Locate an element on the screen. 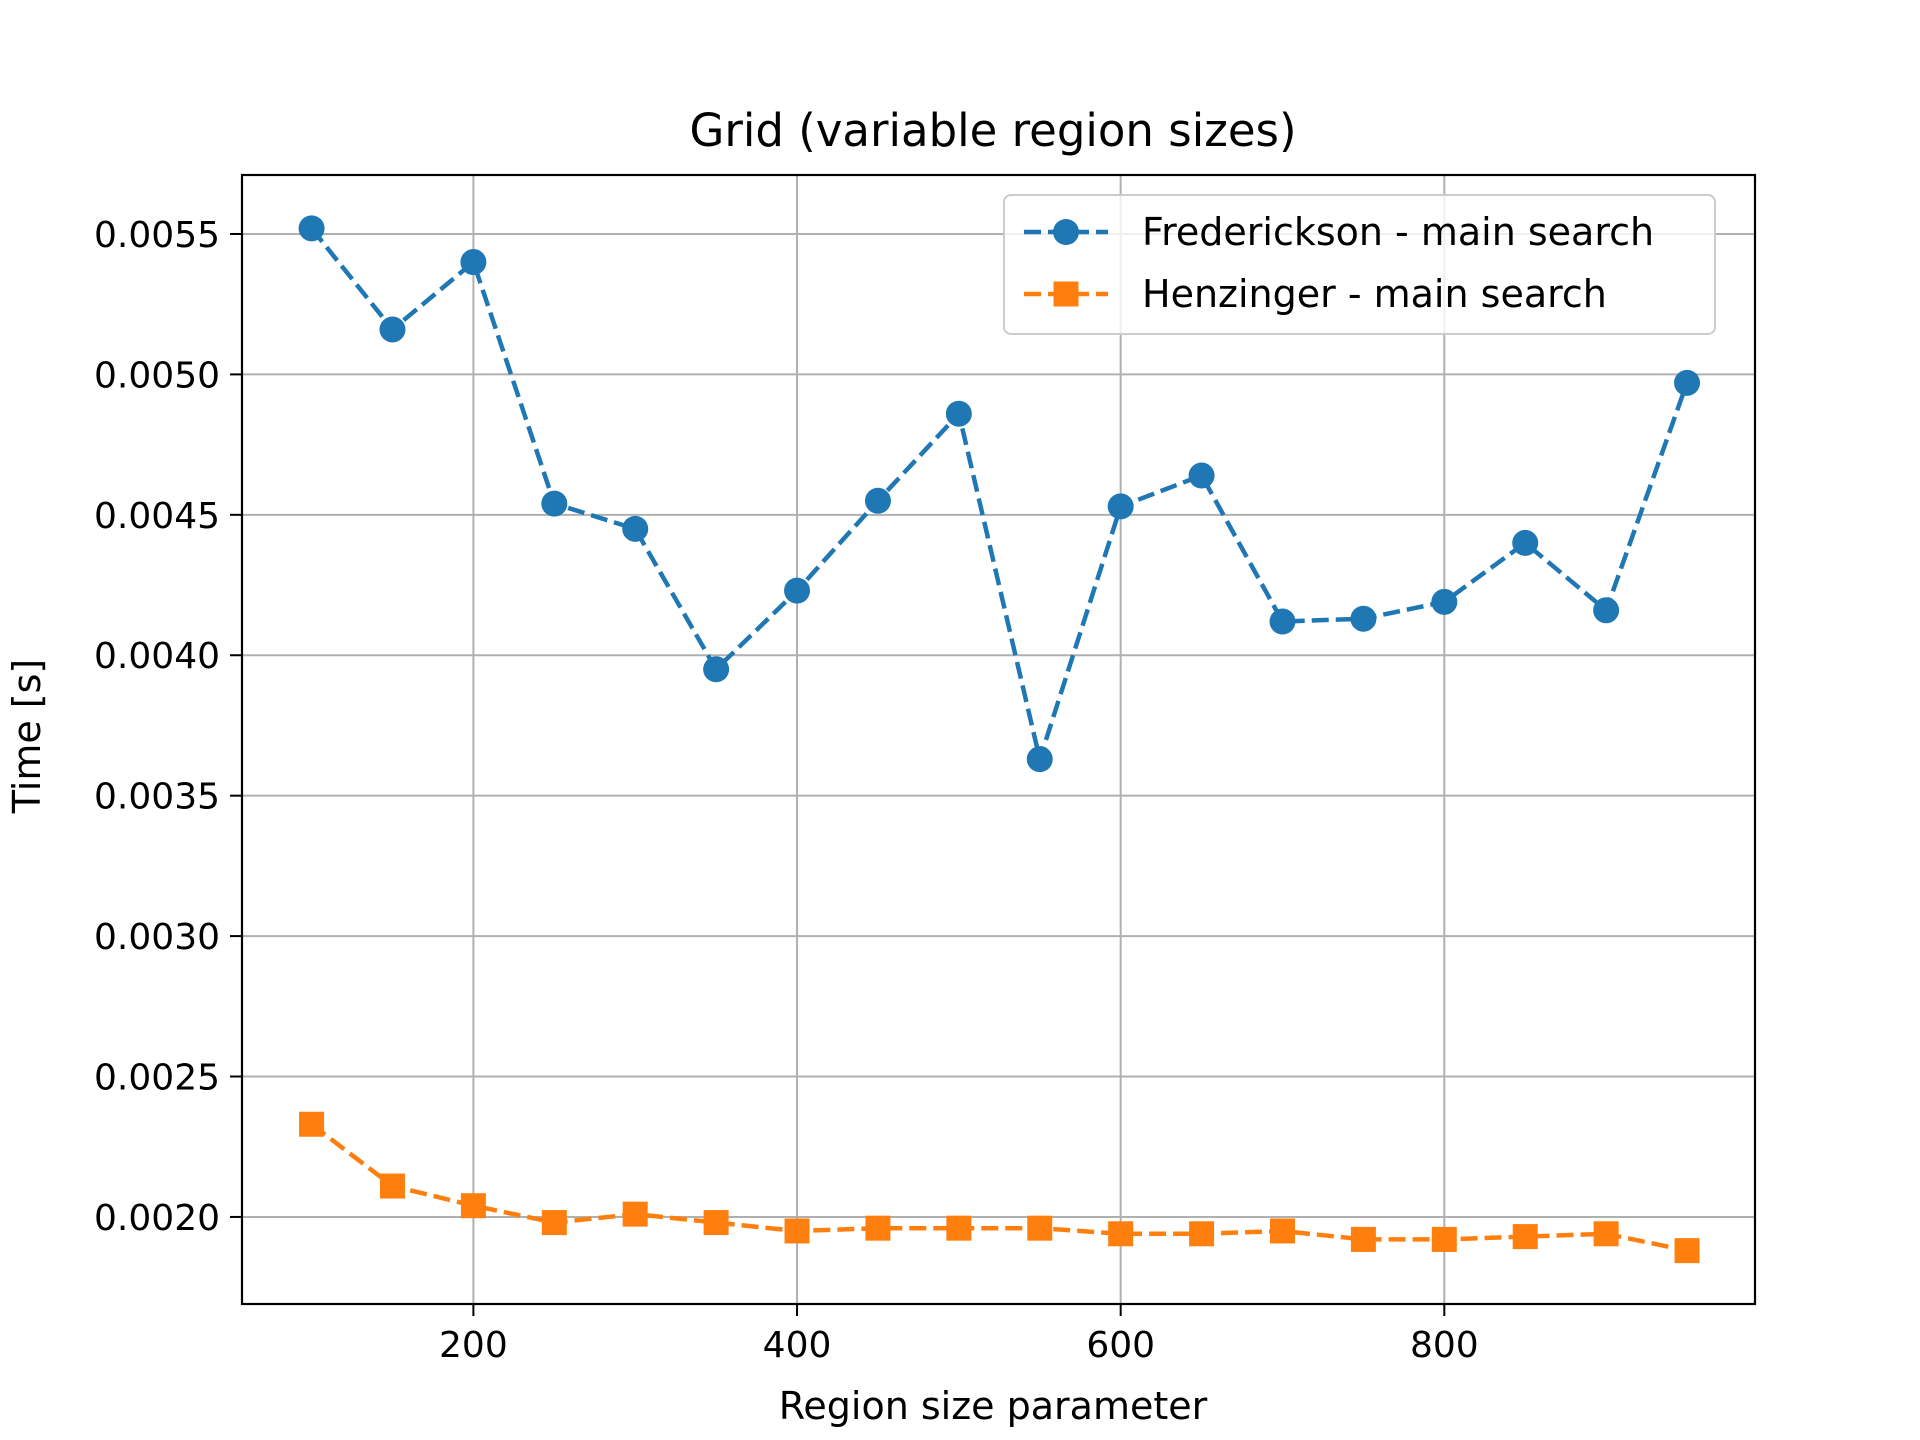 This screenshot has width=1920, height=1440. y-tick-label: 0.0020 is located at coordinates (157, 1218).